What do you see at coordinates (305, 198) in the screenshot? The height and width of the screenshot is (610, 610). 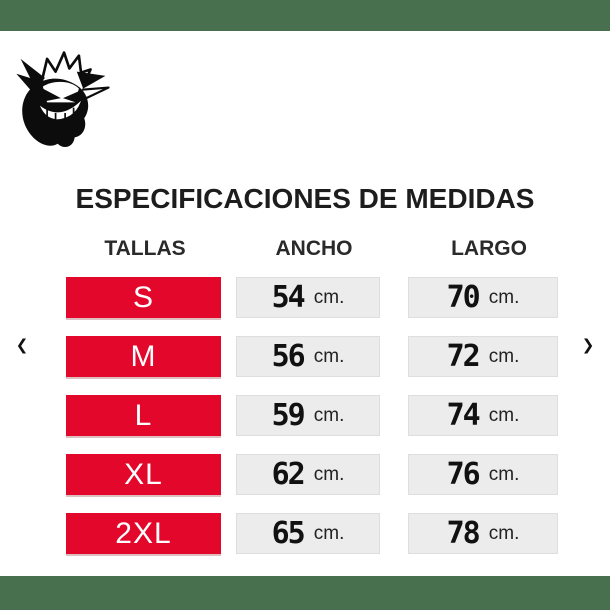 I see `page-title: ESPECIFICACIONES DE MEDIDAS` at bounding box center [305, 198].